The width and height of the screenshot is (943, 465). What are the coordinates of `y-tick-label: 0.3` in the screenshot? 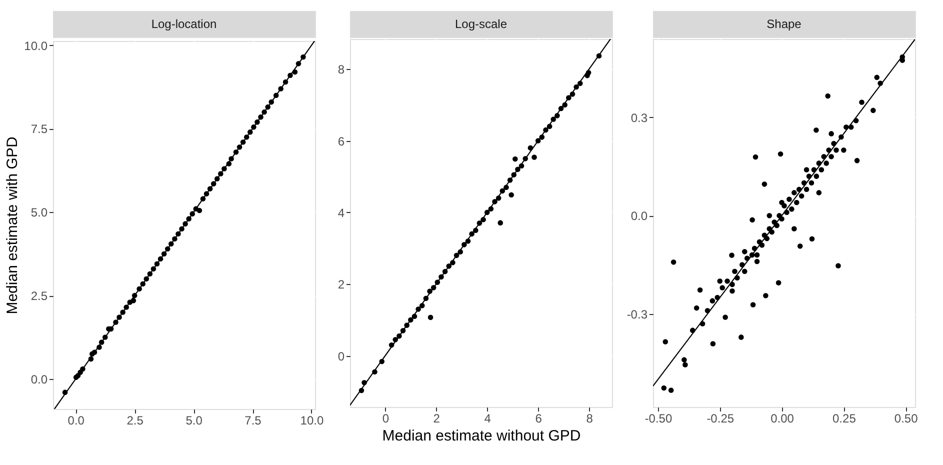 It's located at (639, 117).